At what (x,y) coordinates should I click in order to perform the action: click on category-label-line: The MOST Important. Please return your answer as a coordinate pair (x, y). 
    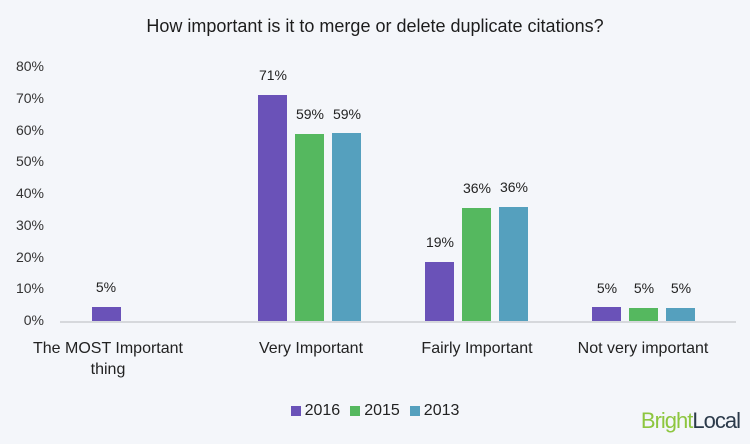
    Looking at the image, I should click on (108, 348).